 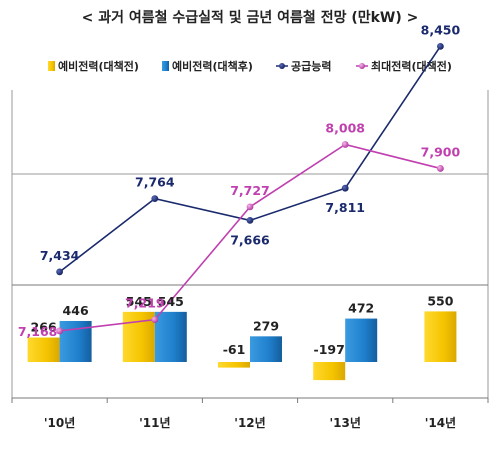 I want to click on x-tick-label: '11년, so click(x=154, y=423).